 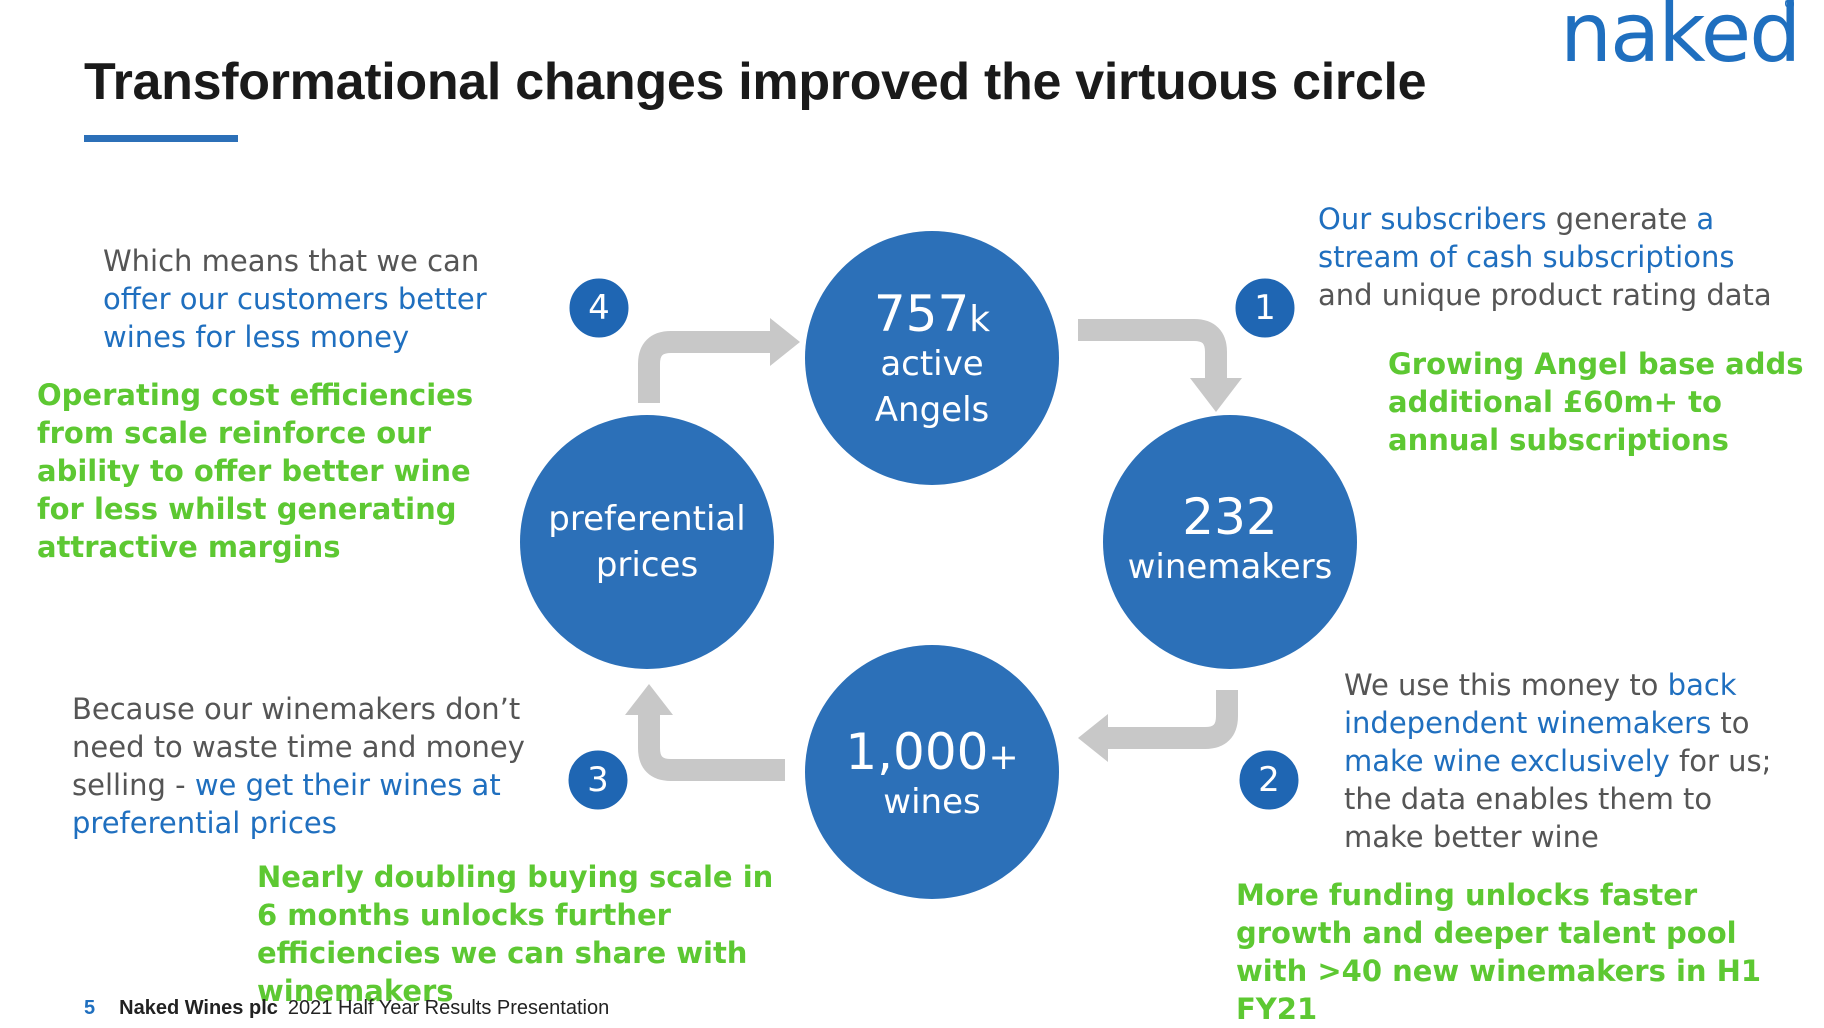 I want to click on arrow-angels-to-winemakers, so click(x=1152, y=348).